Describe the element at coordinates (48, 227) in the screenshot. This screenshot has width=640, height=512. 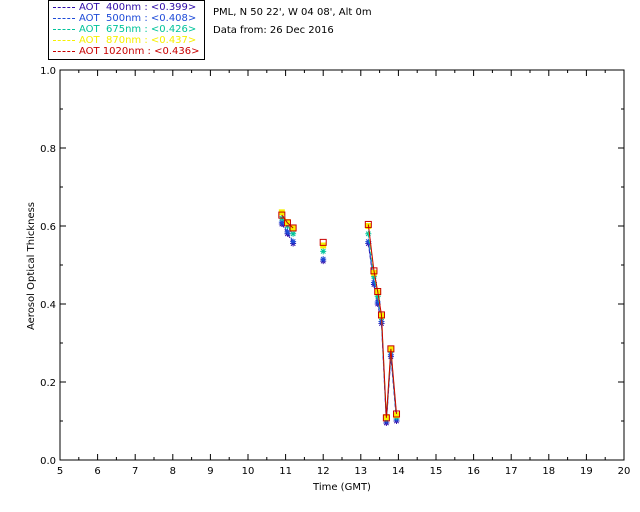
I see `y-tick-label: 0.6` at that location.